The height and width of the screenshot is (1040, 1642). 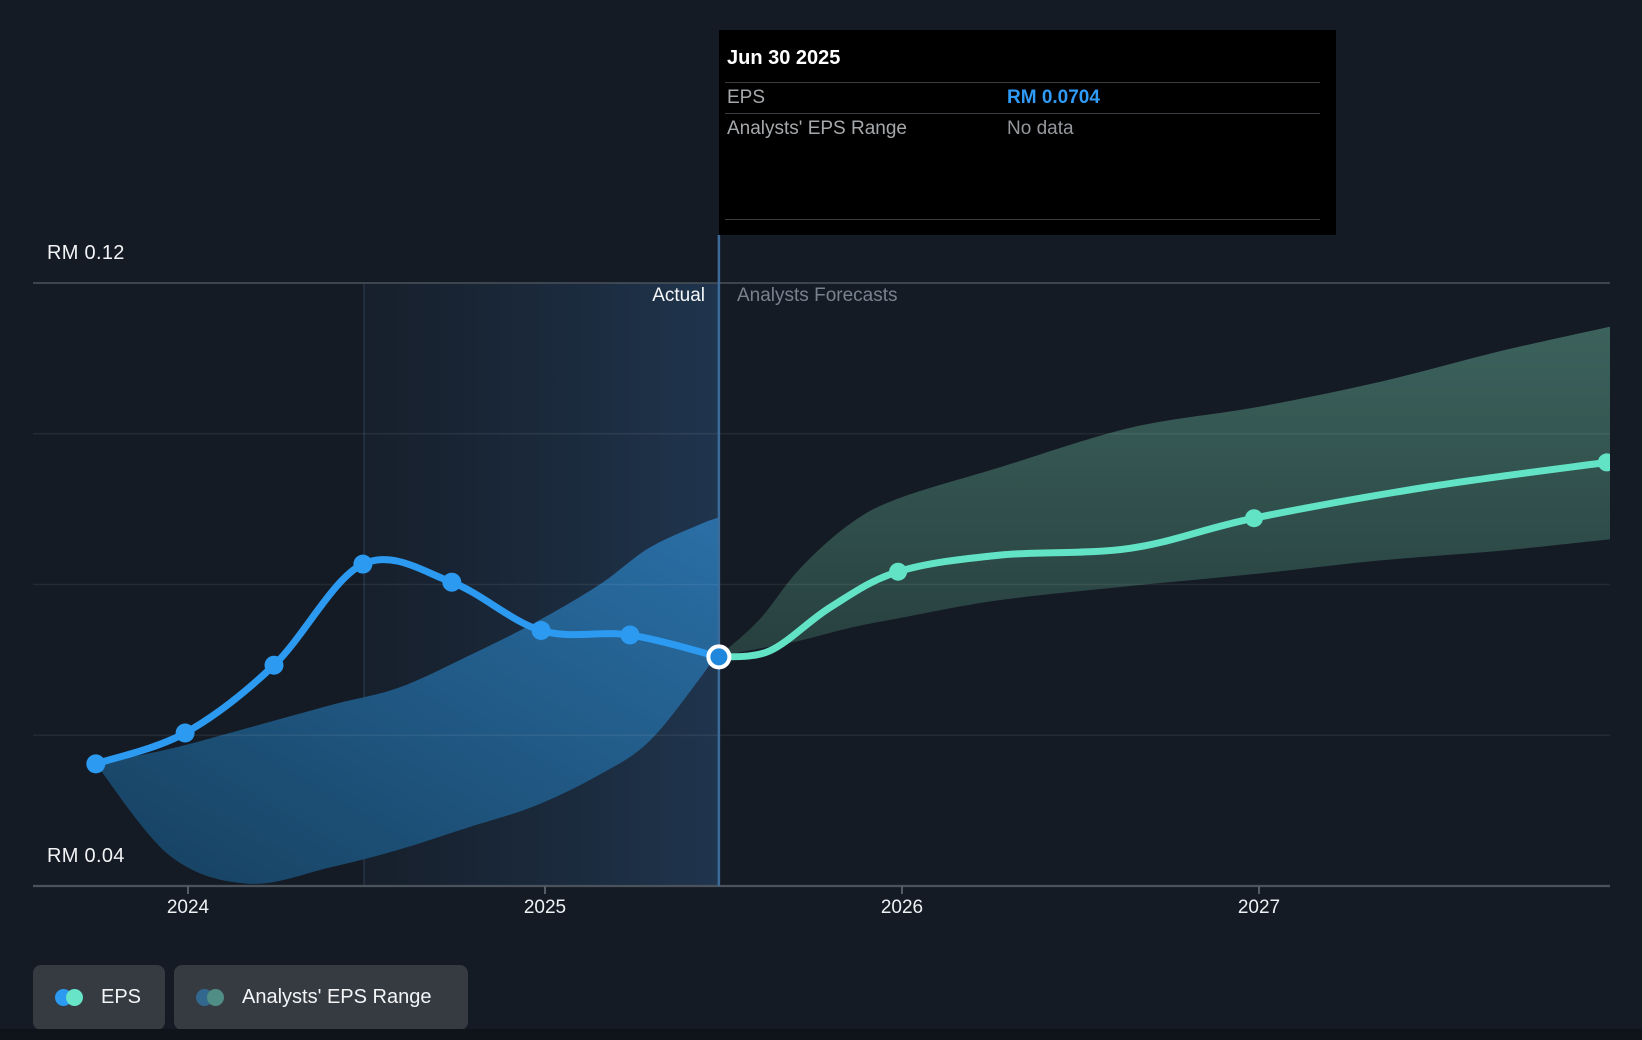 I want to click on tooltip-eps-label: EPS, so click(x=746, y=97).